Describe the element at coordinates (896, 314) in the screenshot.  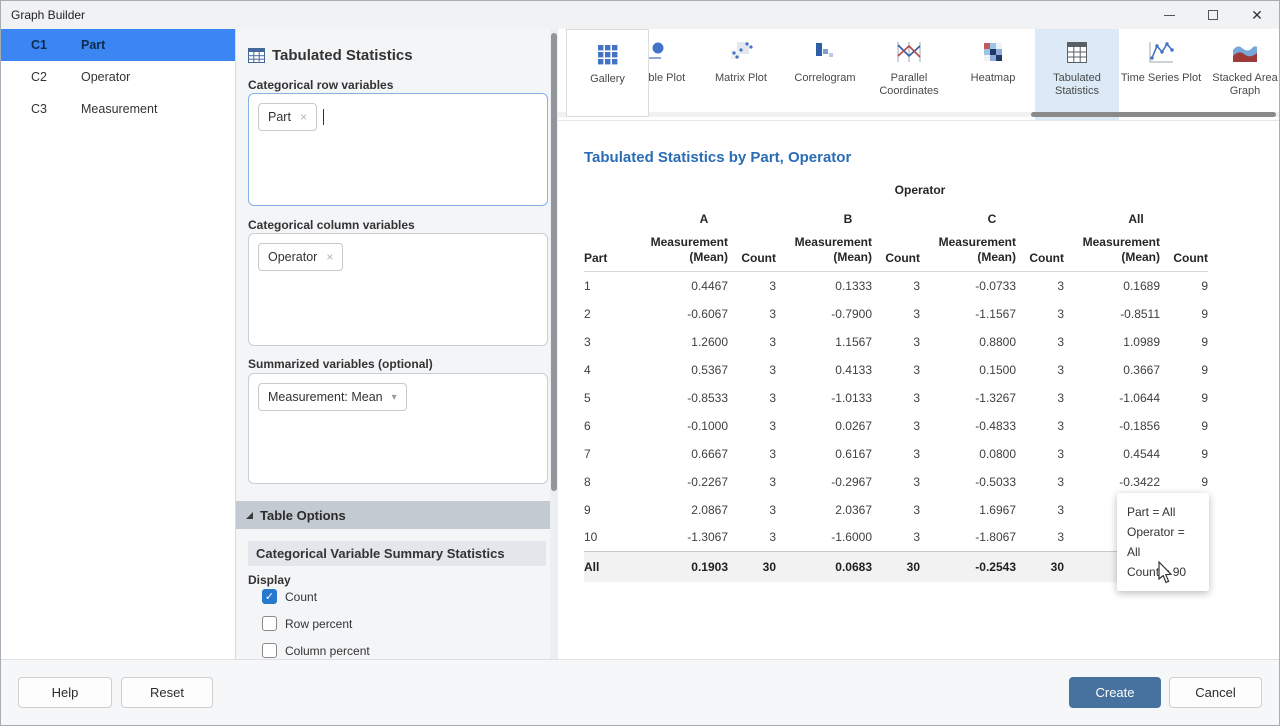
I see `table-row: 2 -0.6067 3 -0.7900 3 -1.1567 3 -0.8511 9` at that location.